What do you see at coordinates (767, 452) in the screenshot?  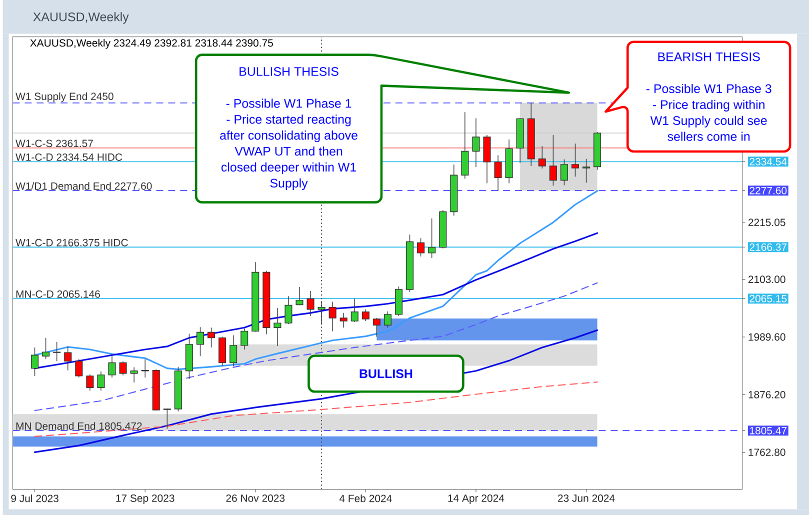 I see `y-tick-label: 1762.80` at bounding box center [767, 452].